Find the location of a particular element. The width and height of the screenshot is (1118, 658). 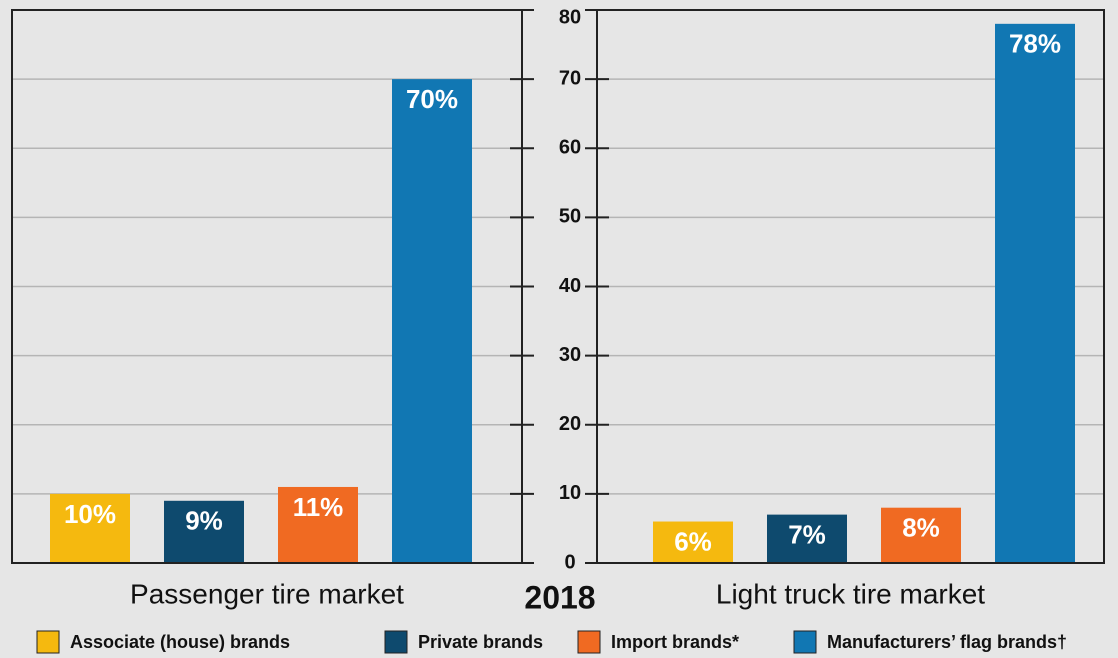

value-label: 9% is located at coordinates (204, 521).